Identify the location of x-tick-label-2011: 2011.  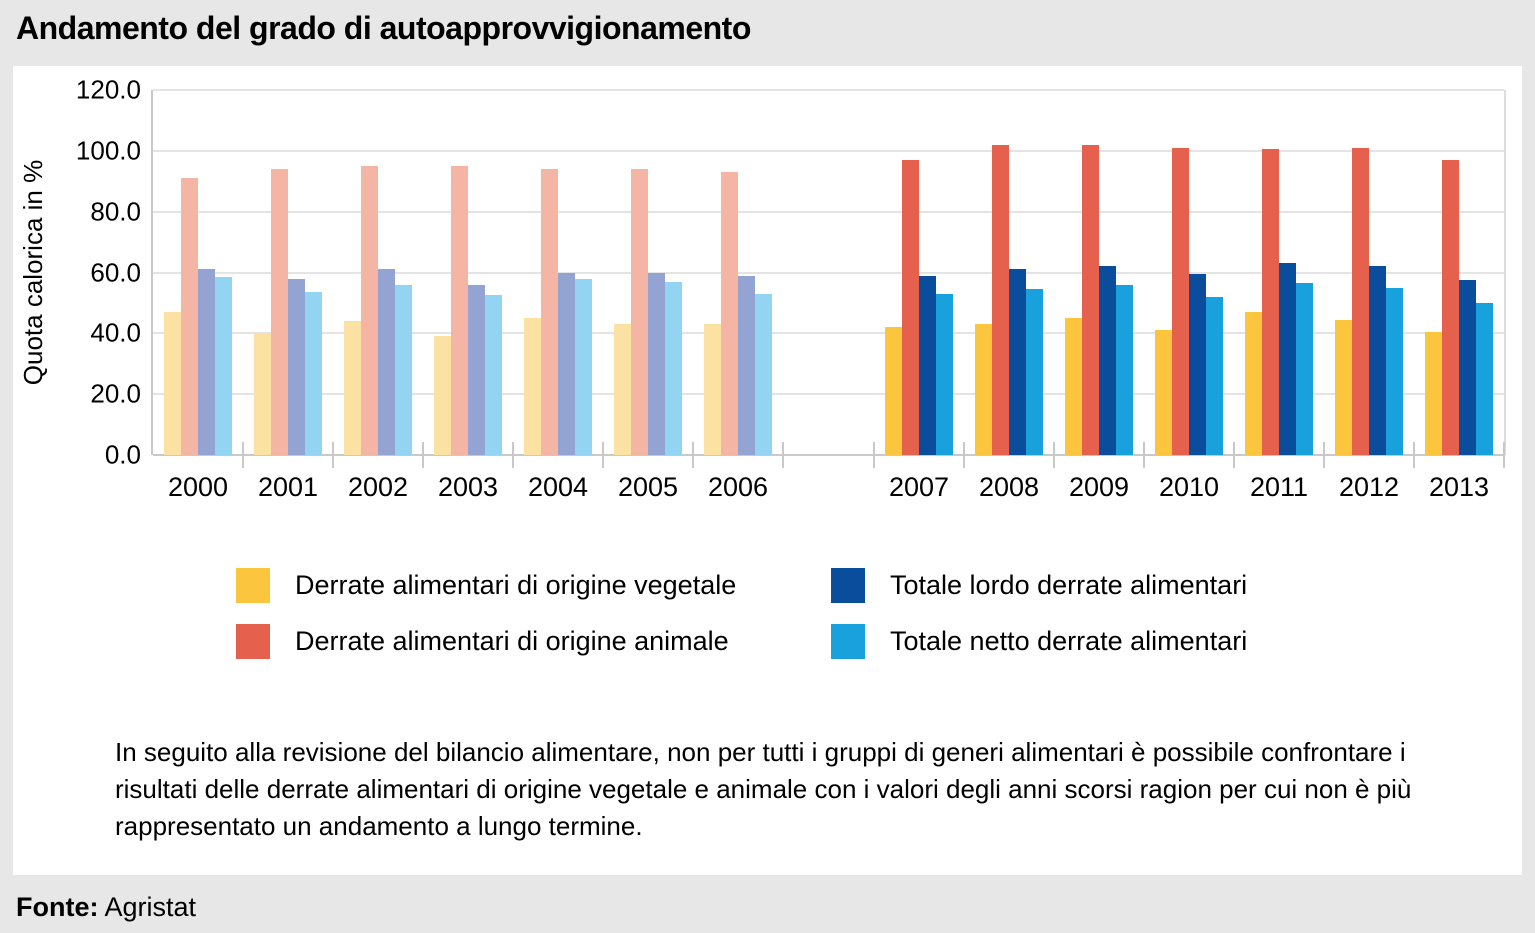
(1279, 487).